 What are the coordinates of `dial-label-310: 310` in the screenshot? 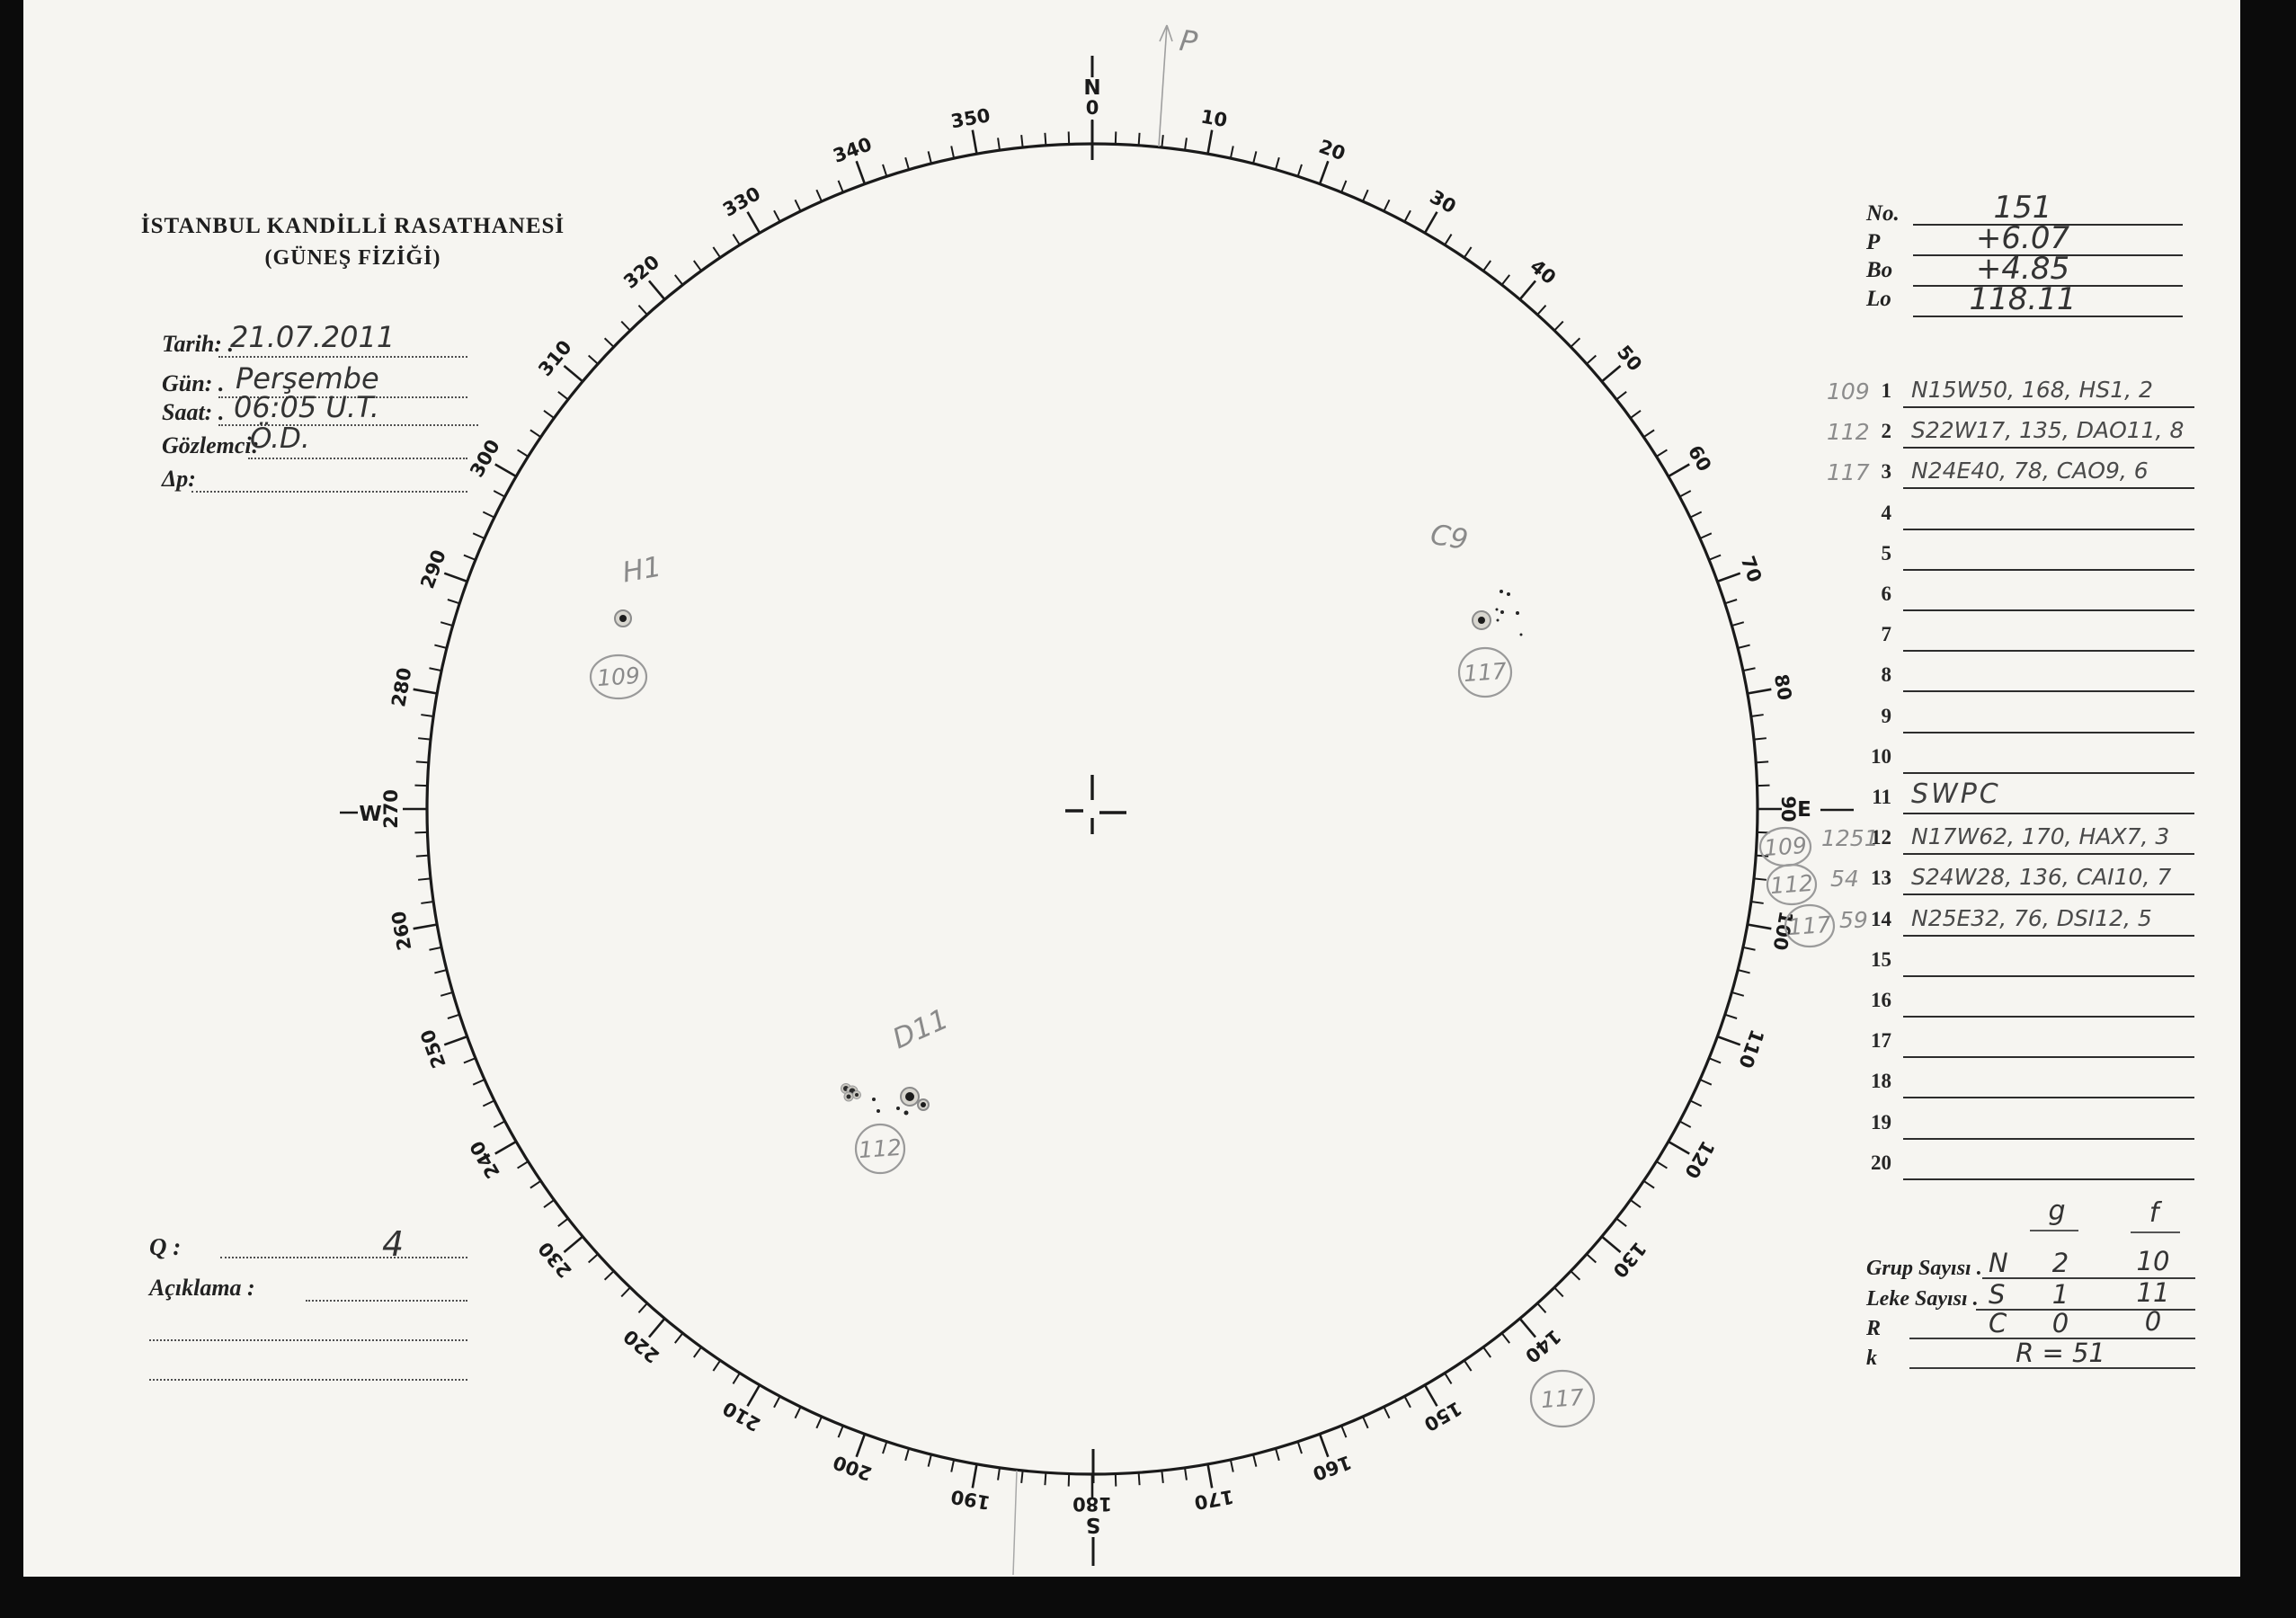 It's located at (555, 358).